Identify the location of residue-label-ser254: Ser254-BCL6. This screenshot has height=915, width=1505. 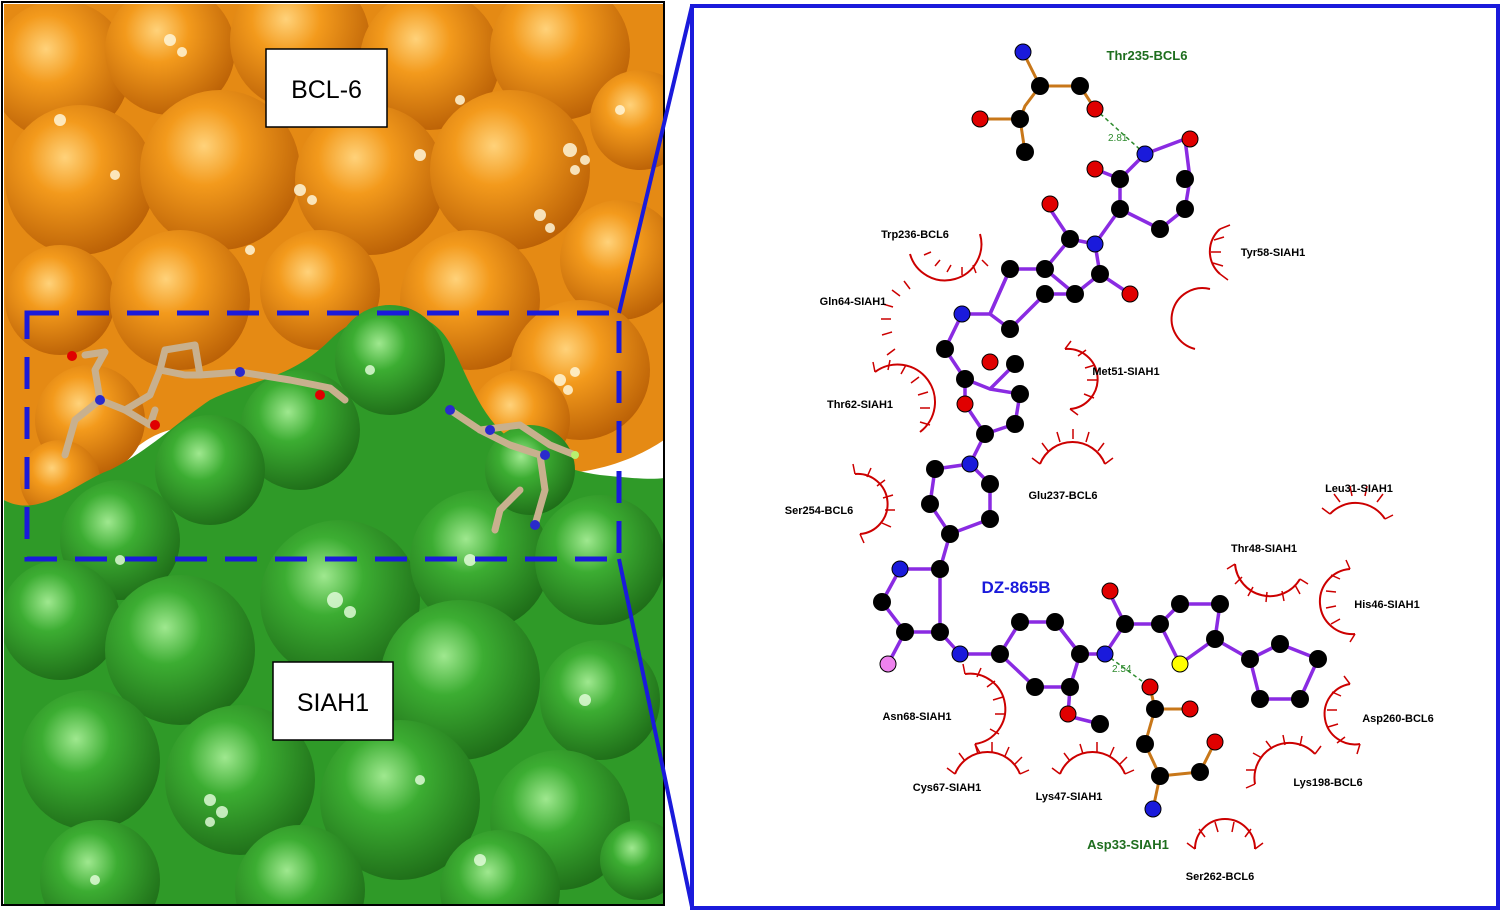
(819, 511).